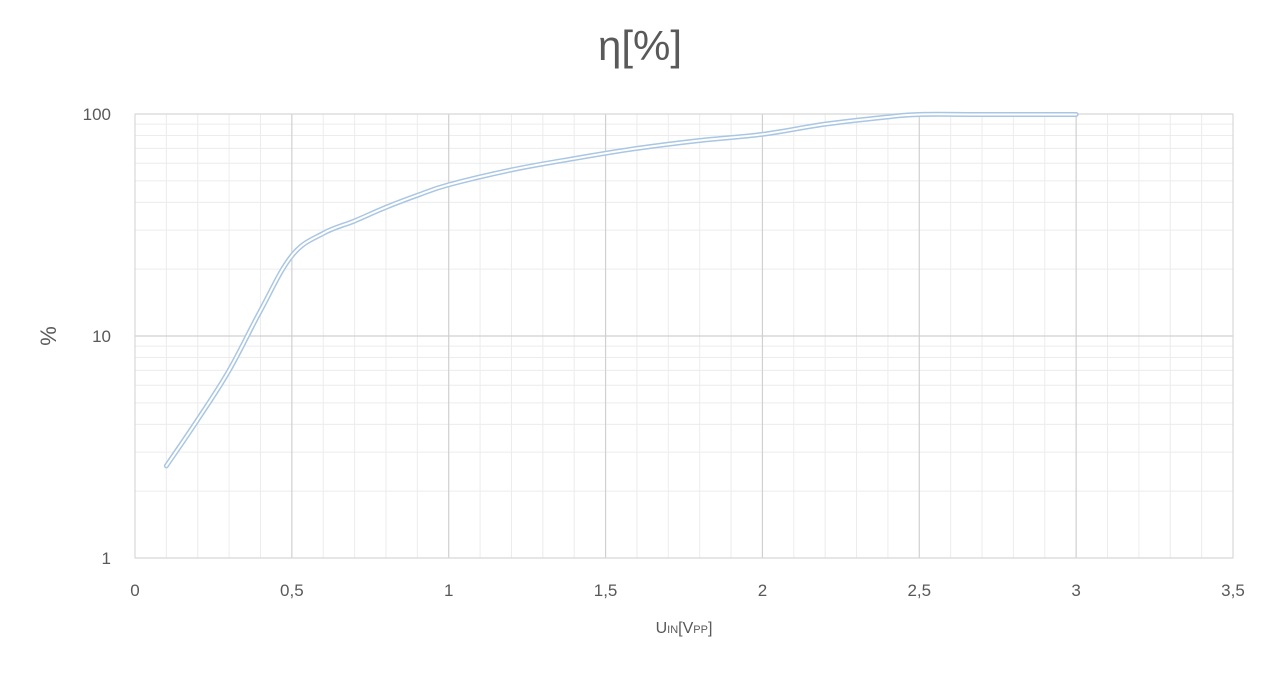  What do you see at coordinates (919, 590) in the screenshot?
I see `x-tick-label: 2,5` at bounding box center [919, 590].